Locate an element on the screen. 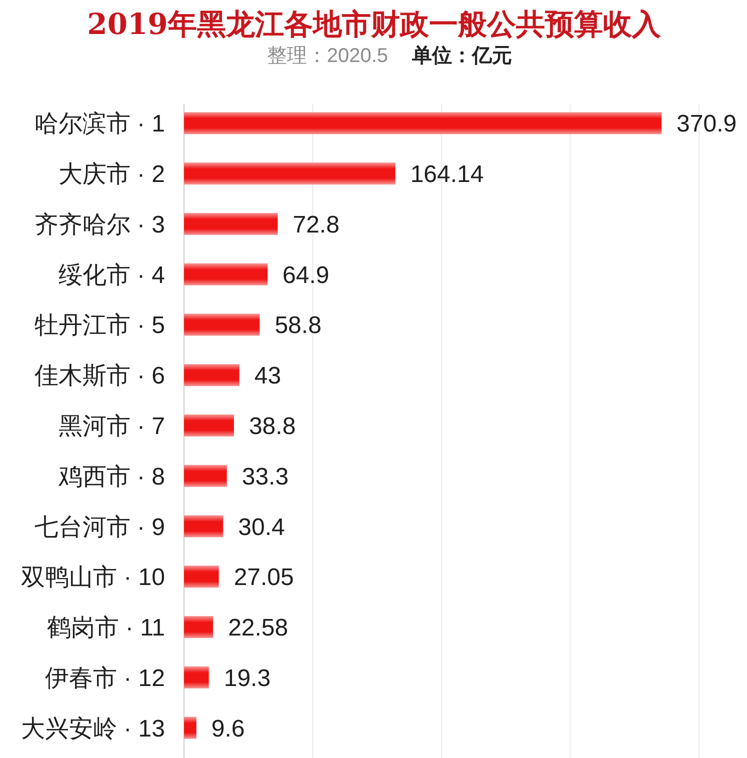 Image resolution: width=747 pixels, height=758 pixels. data-label: 43 is located at coordinates (268, 376).